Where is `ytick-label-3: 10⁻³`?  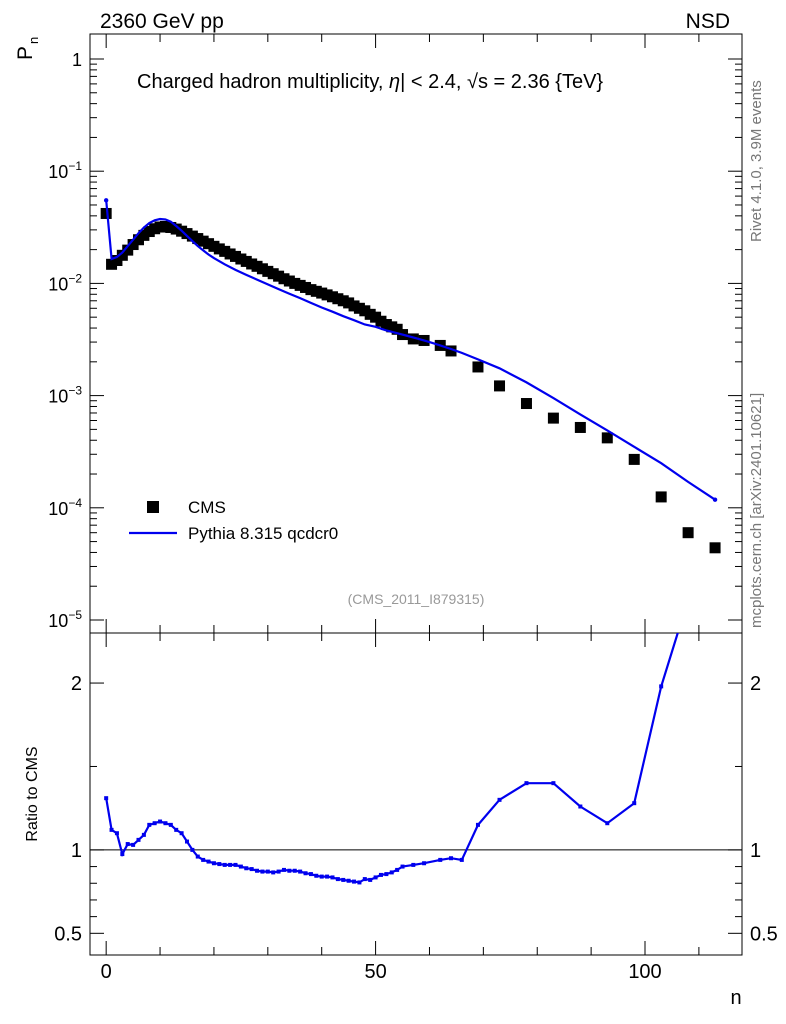
ytick-label-3: 10⁻³ is located at coordinates (65, 395).